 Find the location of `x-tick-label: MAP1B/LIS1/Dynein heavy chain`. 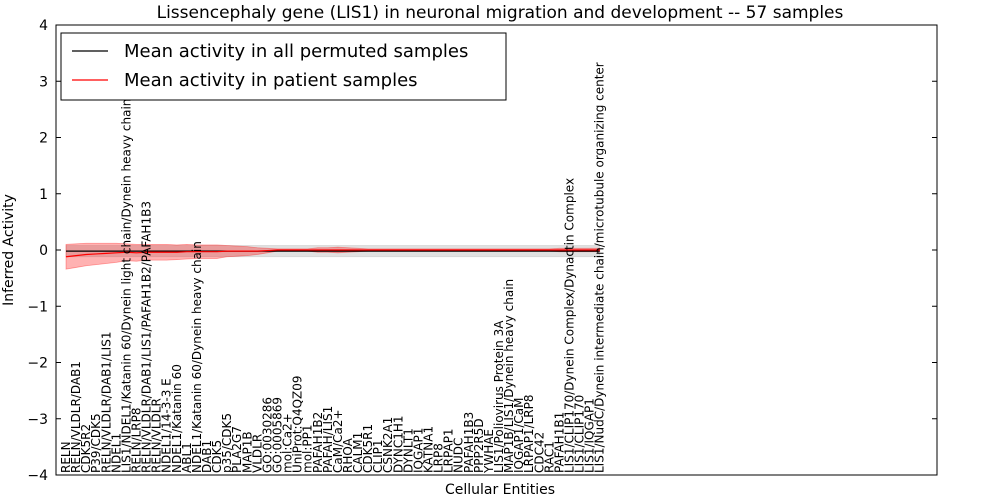

x-tick-label: MAP1B/LIS1/Dynein heavy chain is located at coordinates (509, 376).